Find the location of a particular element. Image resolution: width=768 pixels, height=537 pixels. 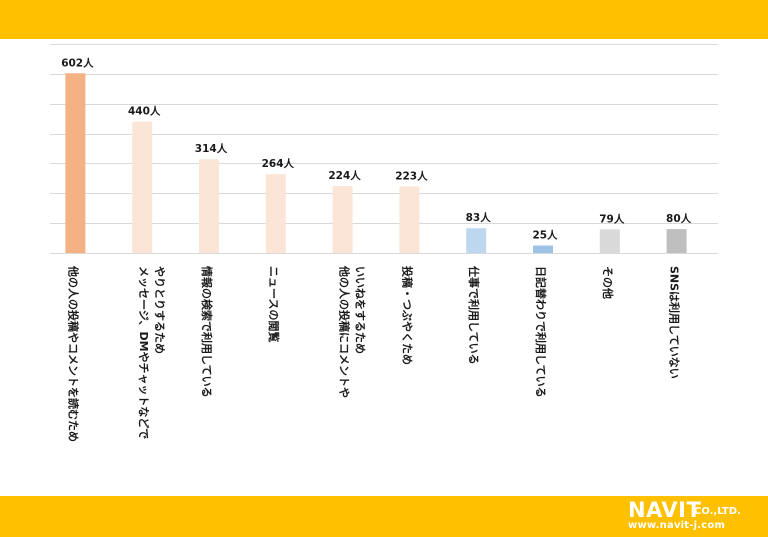

category-label-line: メッセージ、DMやチャットなどで is located at coordinates (143, 352).